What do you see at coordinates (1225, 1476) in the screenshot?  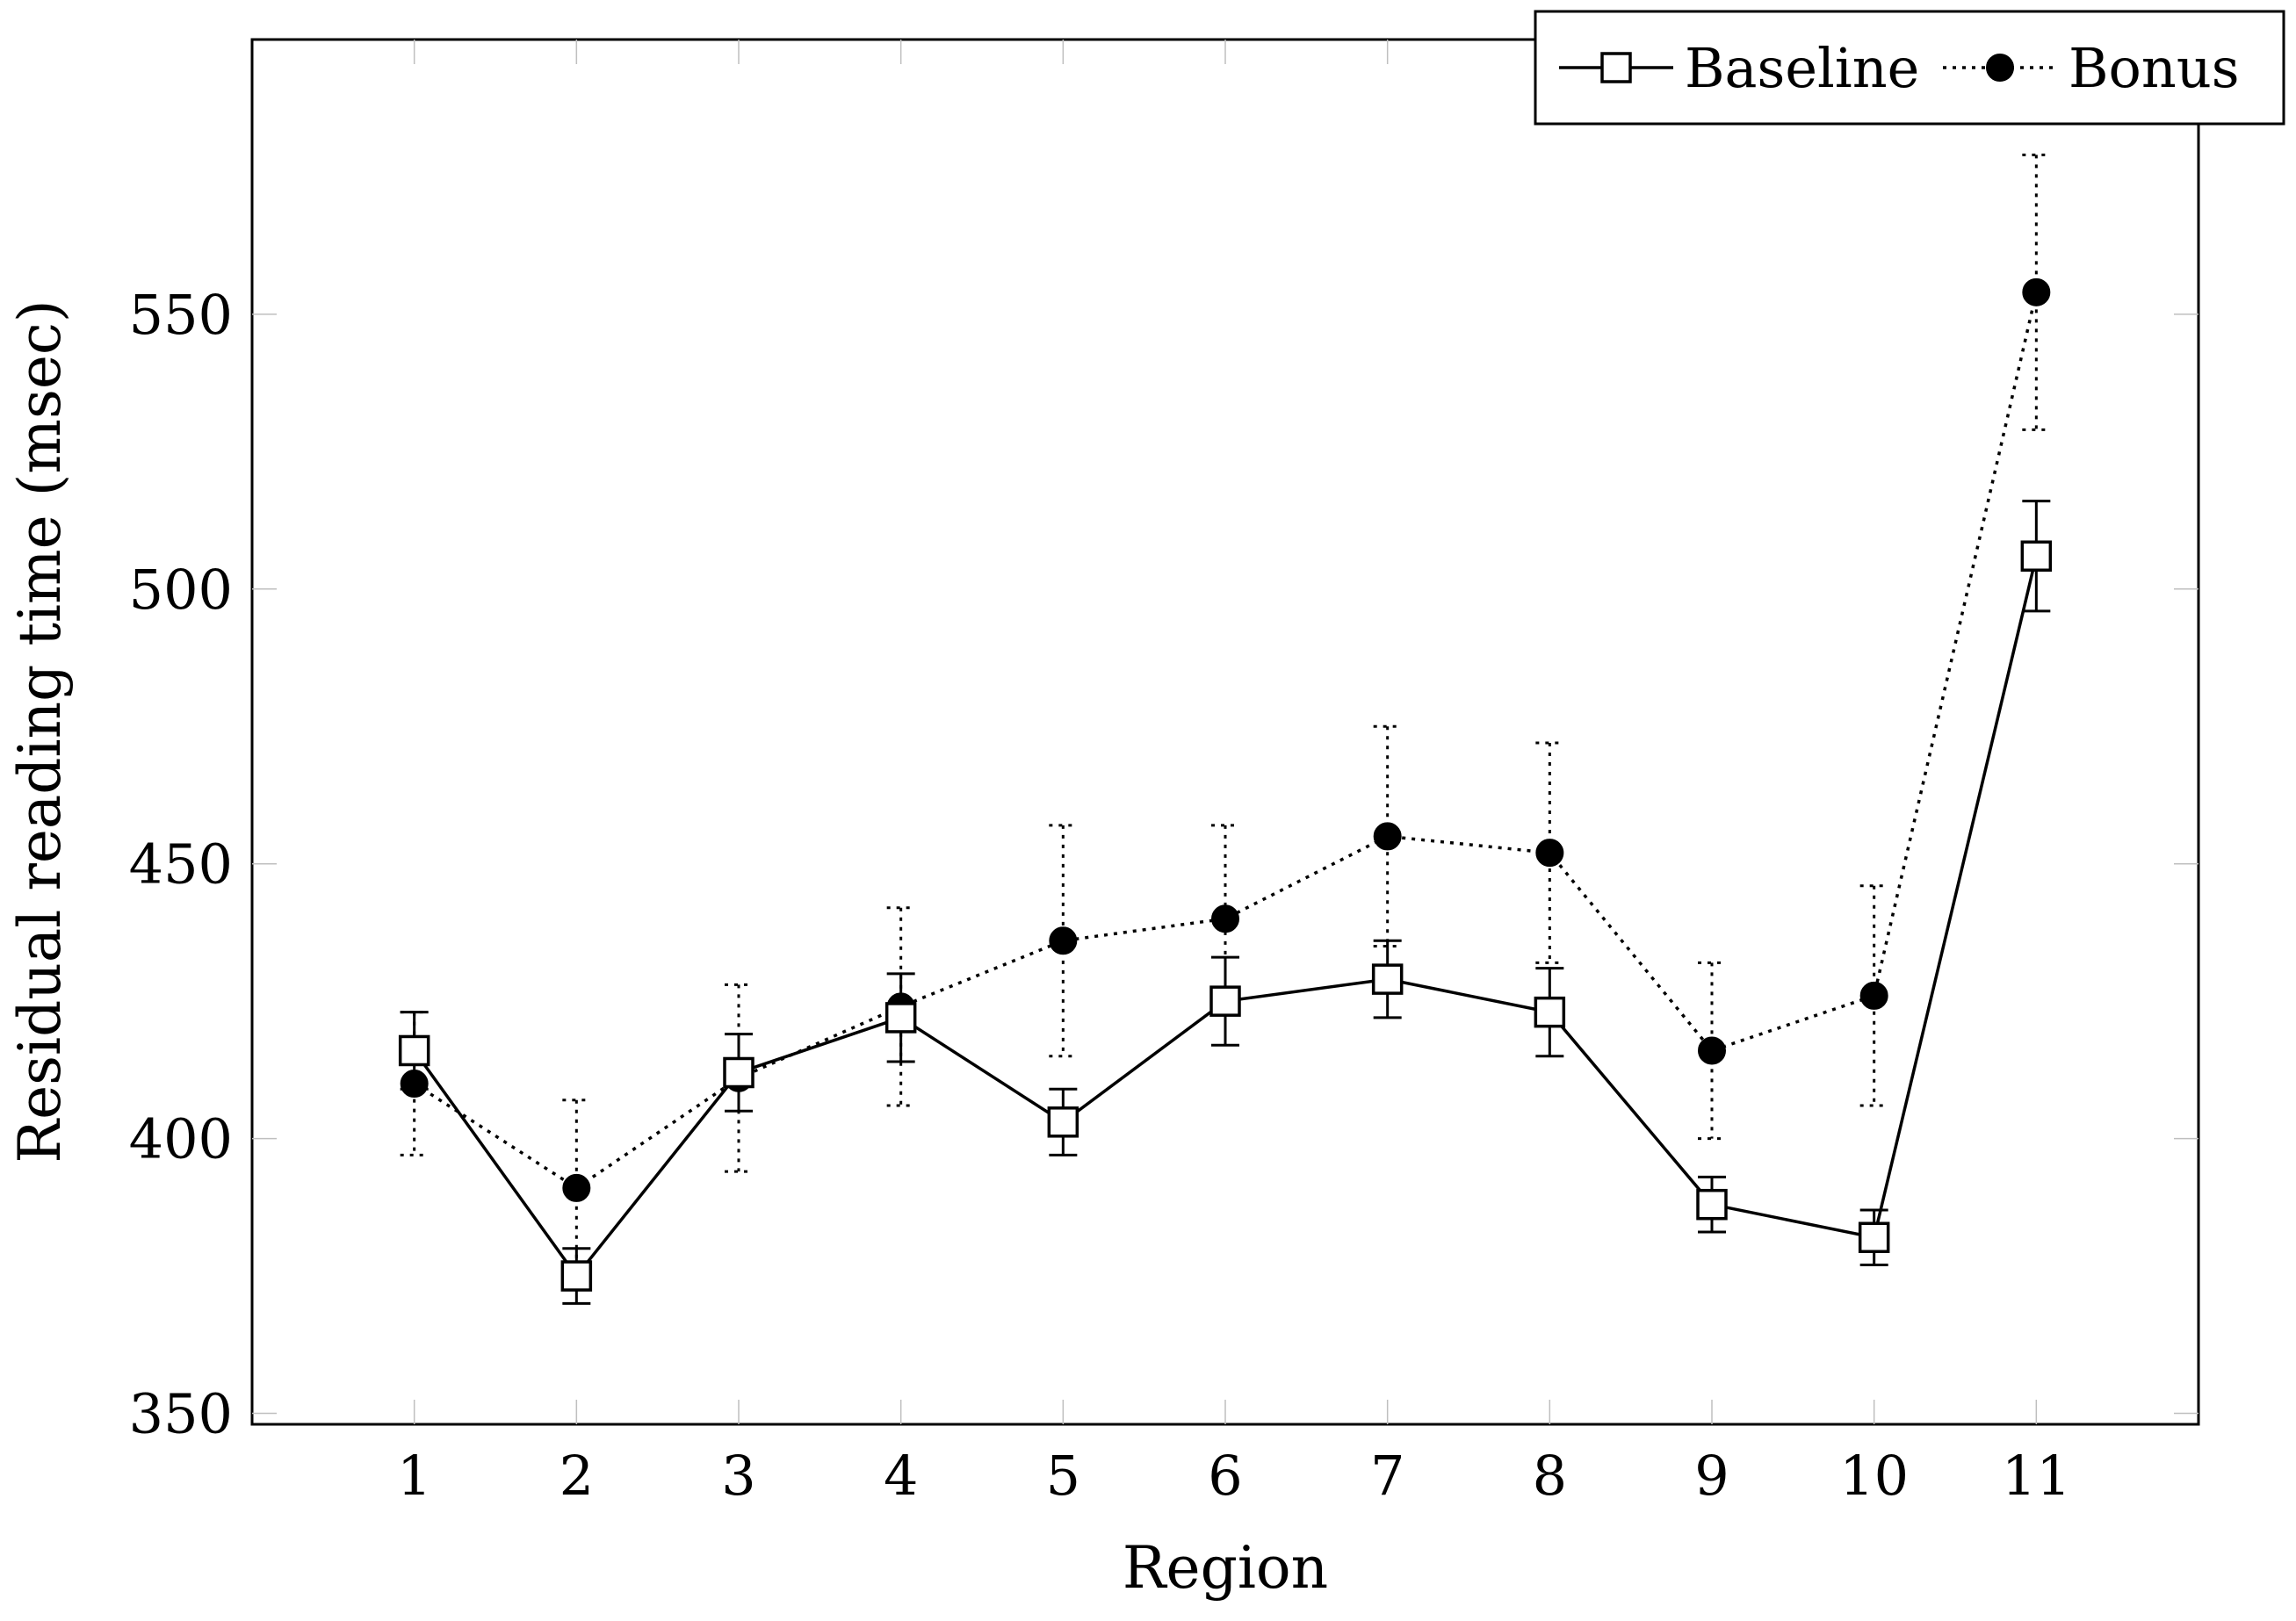 I see `x-tick-label: 6` at bounding box center [1225, 1476].